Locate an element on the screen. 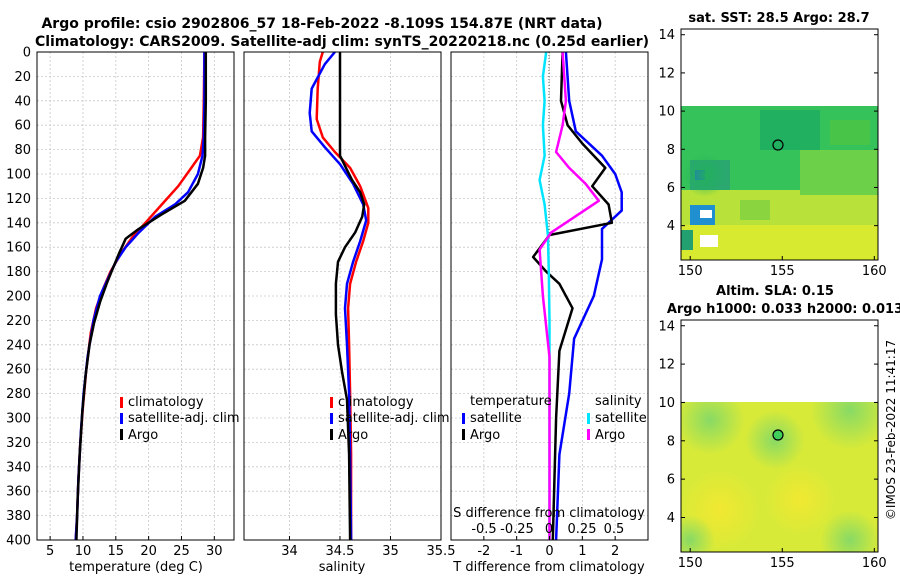 The height and width of the screenshot is (580, 900). xtick-label-differences-3: 1 is located at coordinates (582, 551).